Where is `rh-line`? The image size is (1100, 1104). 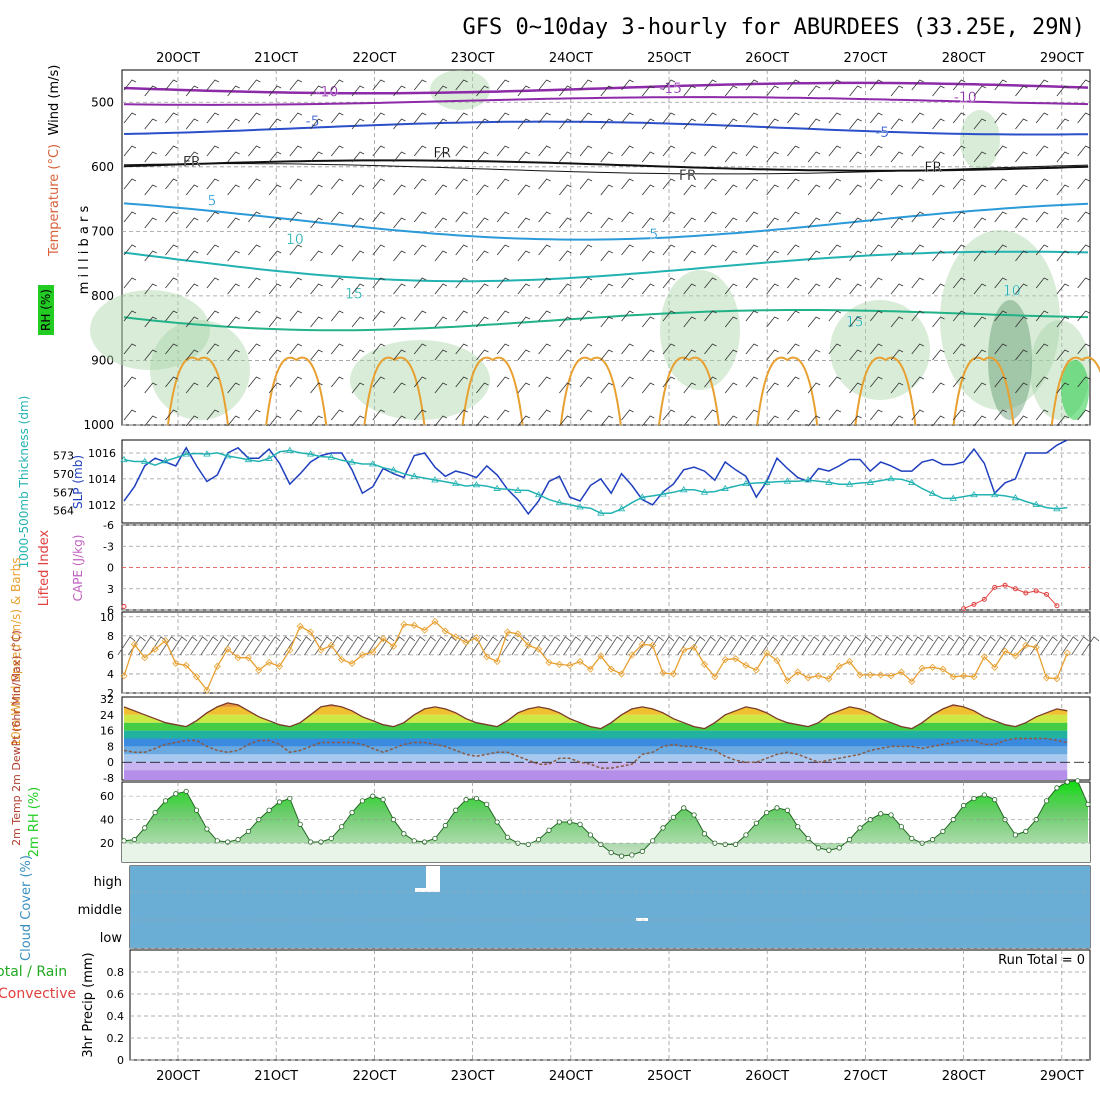
rh-line is located at coordinates (606, 818).